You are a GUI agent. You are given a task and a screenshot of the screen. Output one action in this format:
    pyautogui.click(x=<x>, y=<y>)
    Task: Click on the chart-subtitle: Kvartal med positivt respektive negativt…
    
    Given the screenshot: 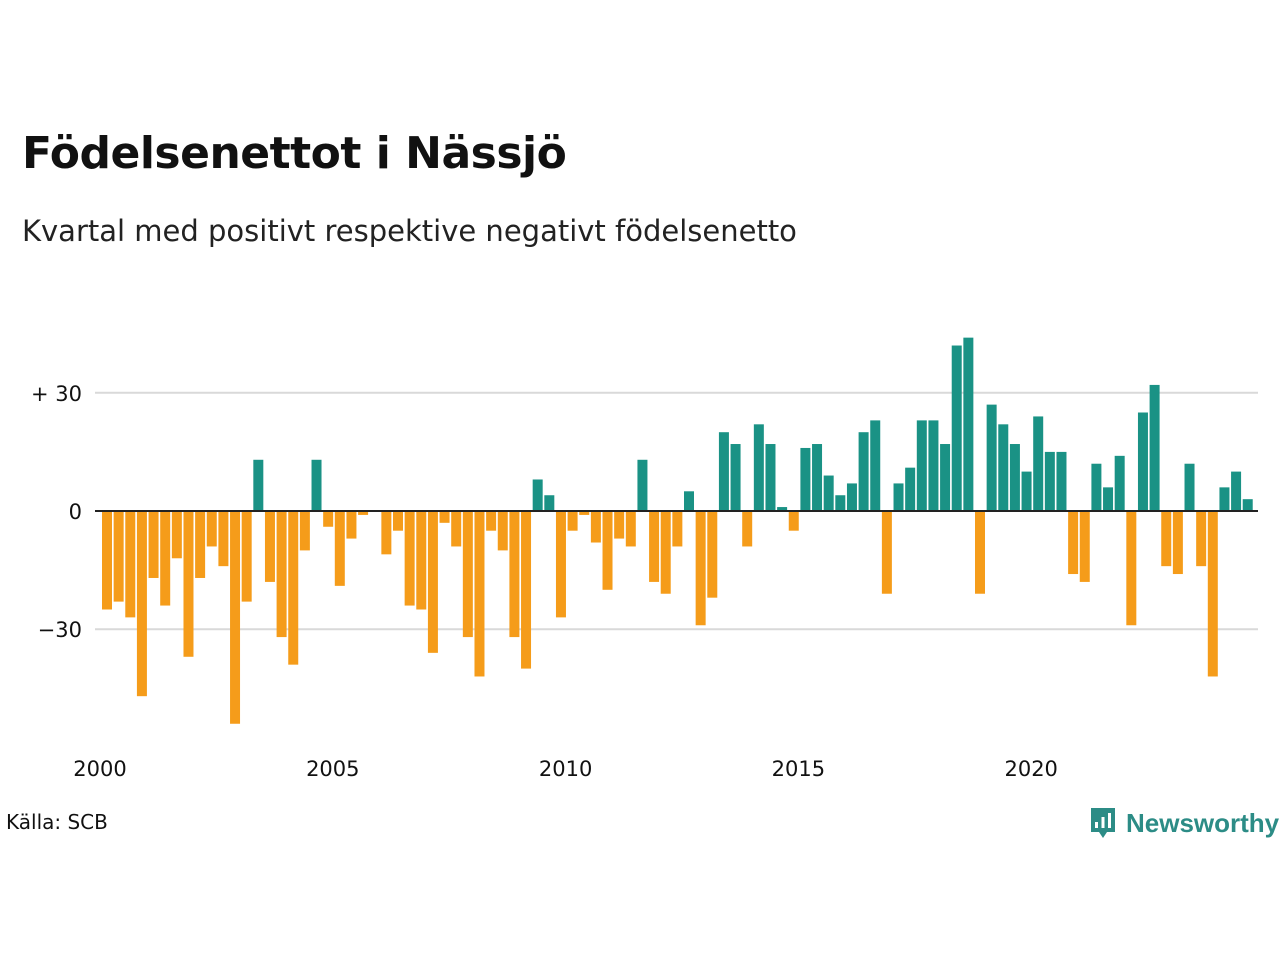 What is the action you would take?
    pyautogui.click(x=409, y=231)
    